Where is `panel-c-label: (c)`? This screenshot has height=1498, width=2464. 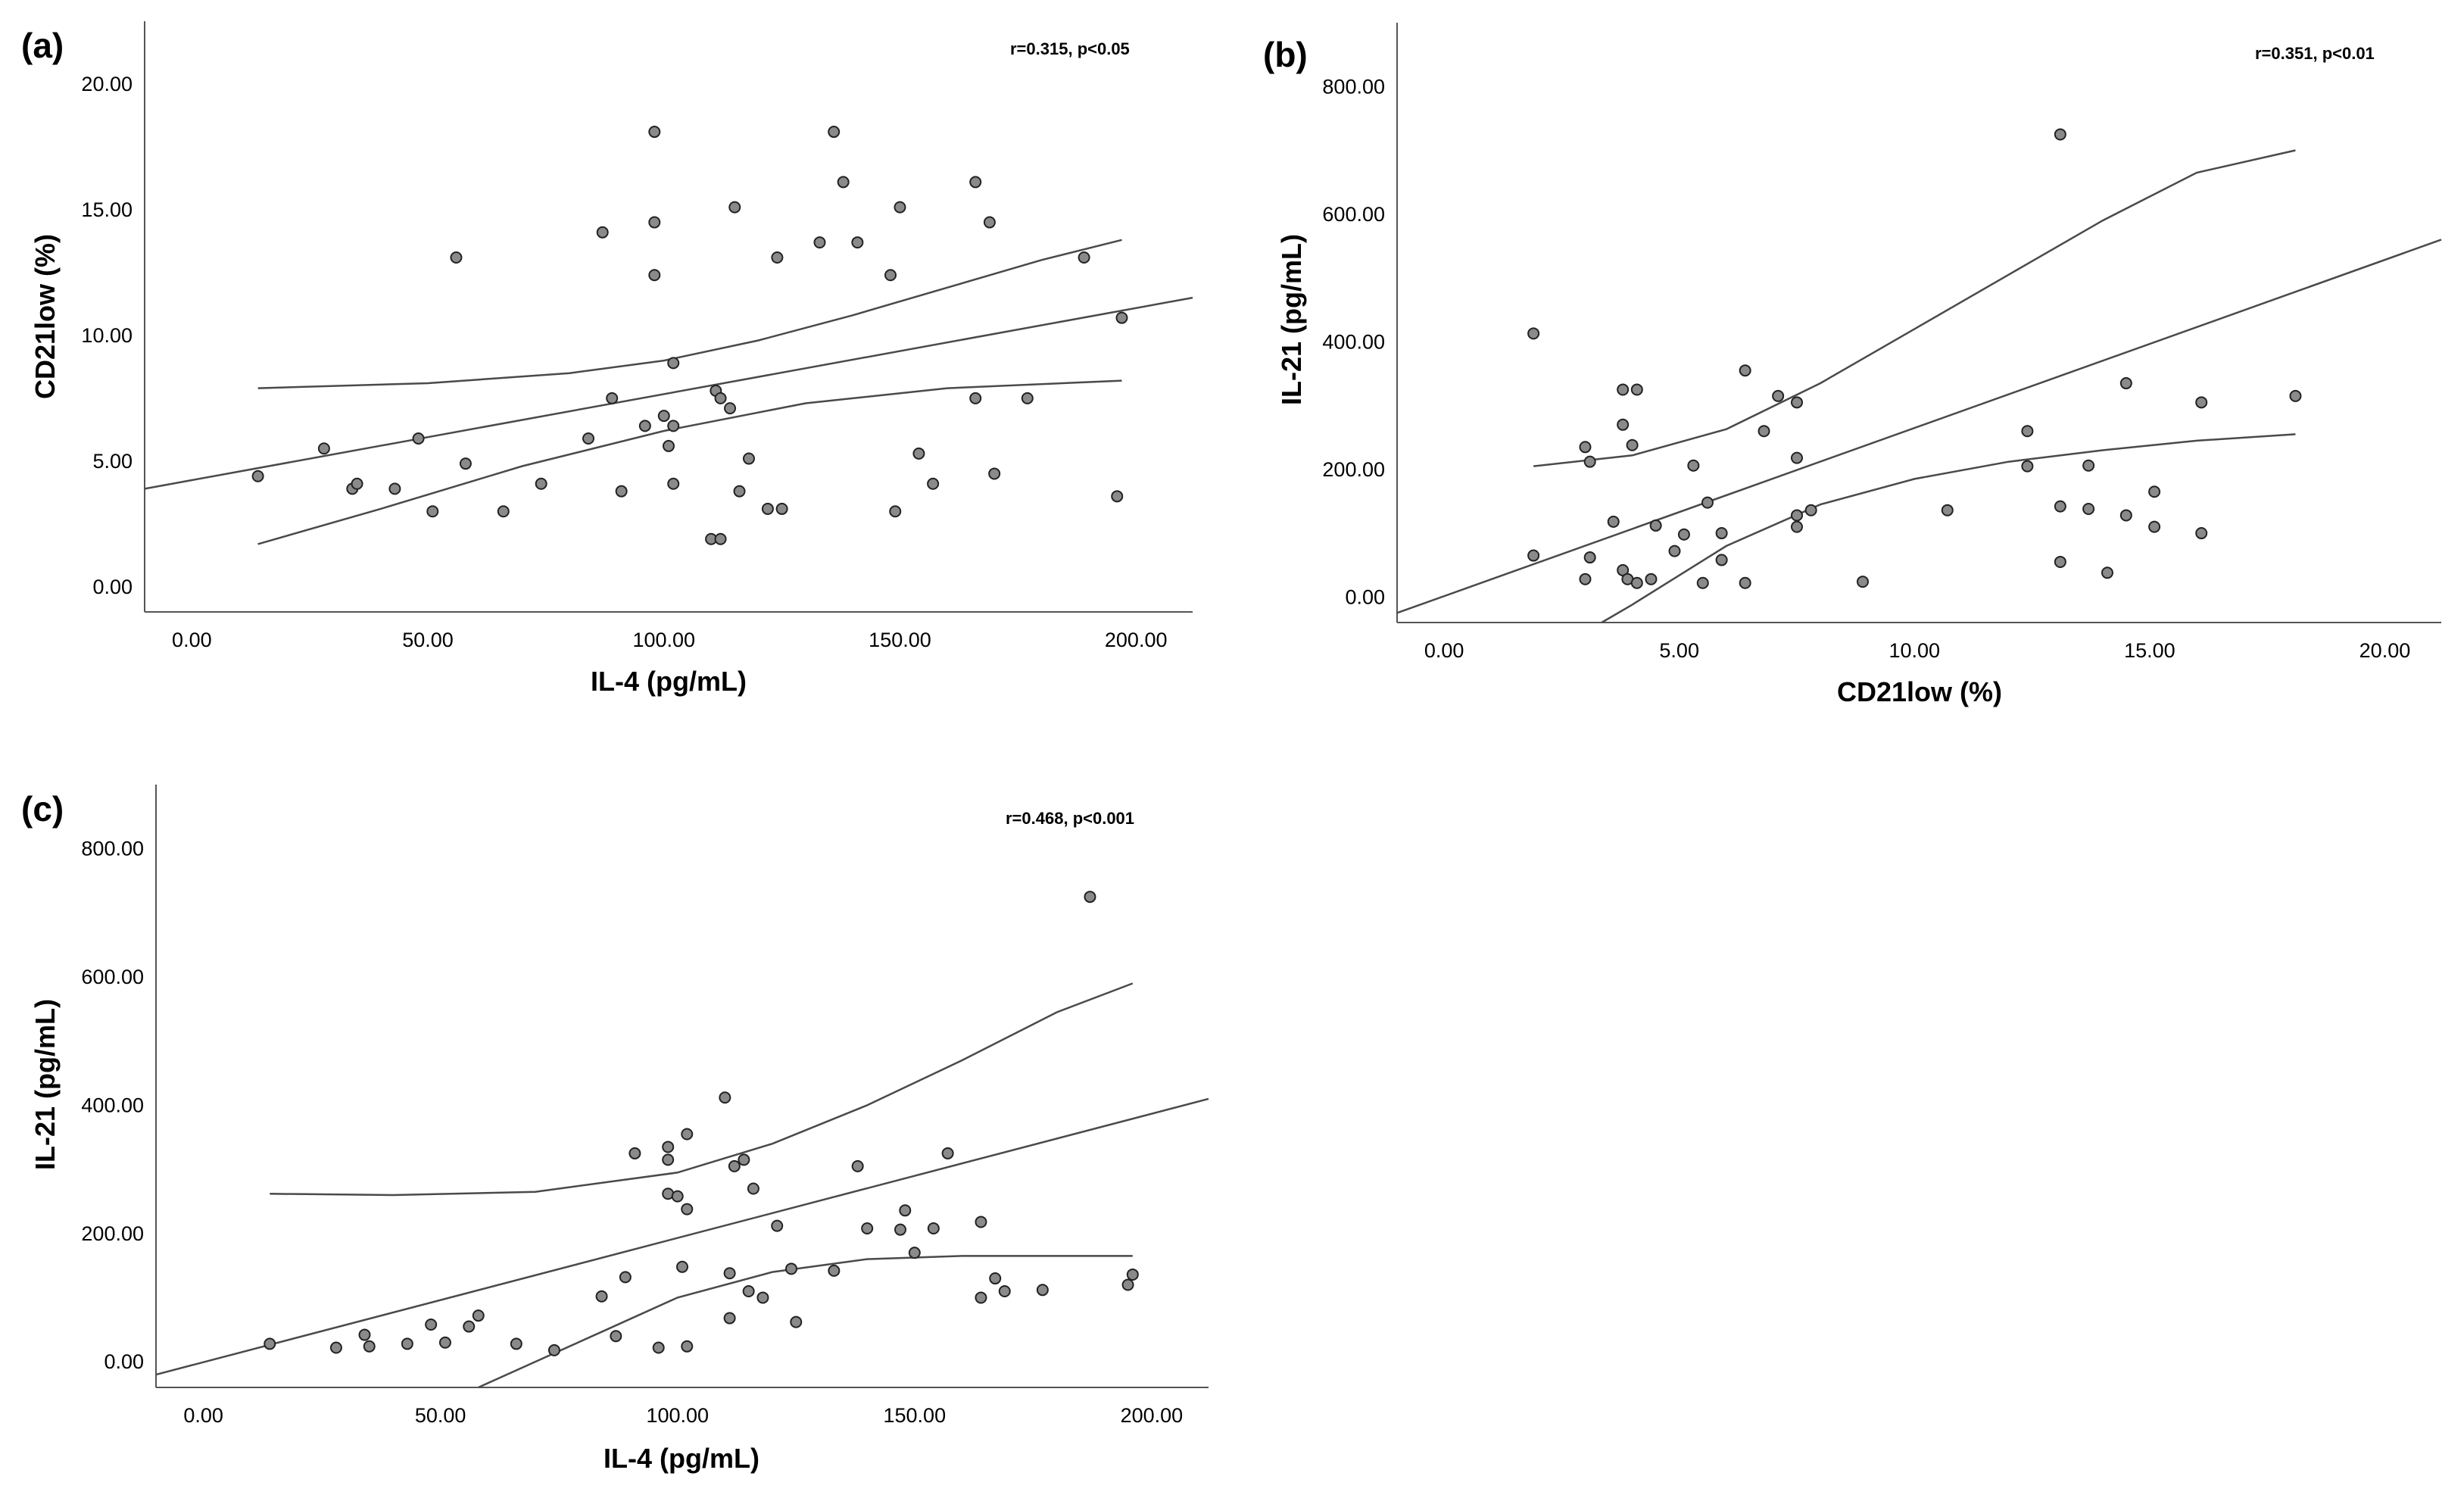
panel-c-label: (c) is located at coordinates (42, 809).